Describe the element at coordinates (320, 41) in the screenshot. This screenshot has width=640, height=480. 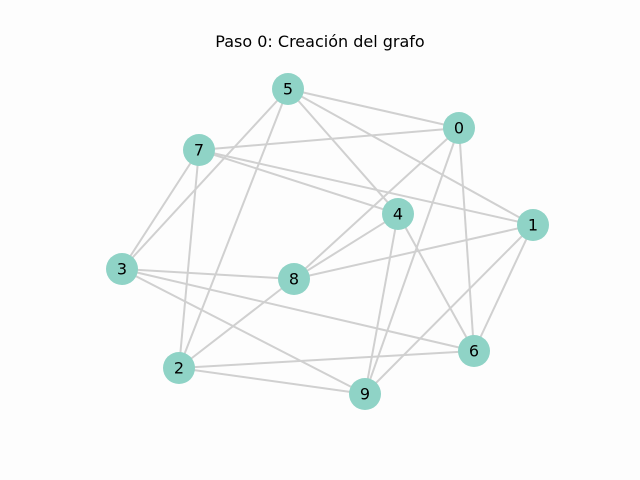
I see `graph-title: Paso 0: Creación del grafo` at that location.